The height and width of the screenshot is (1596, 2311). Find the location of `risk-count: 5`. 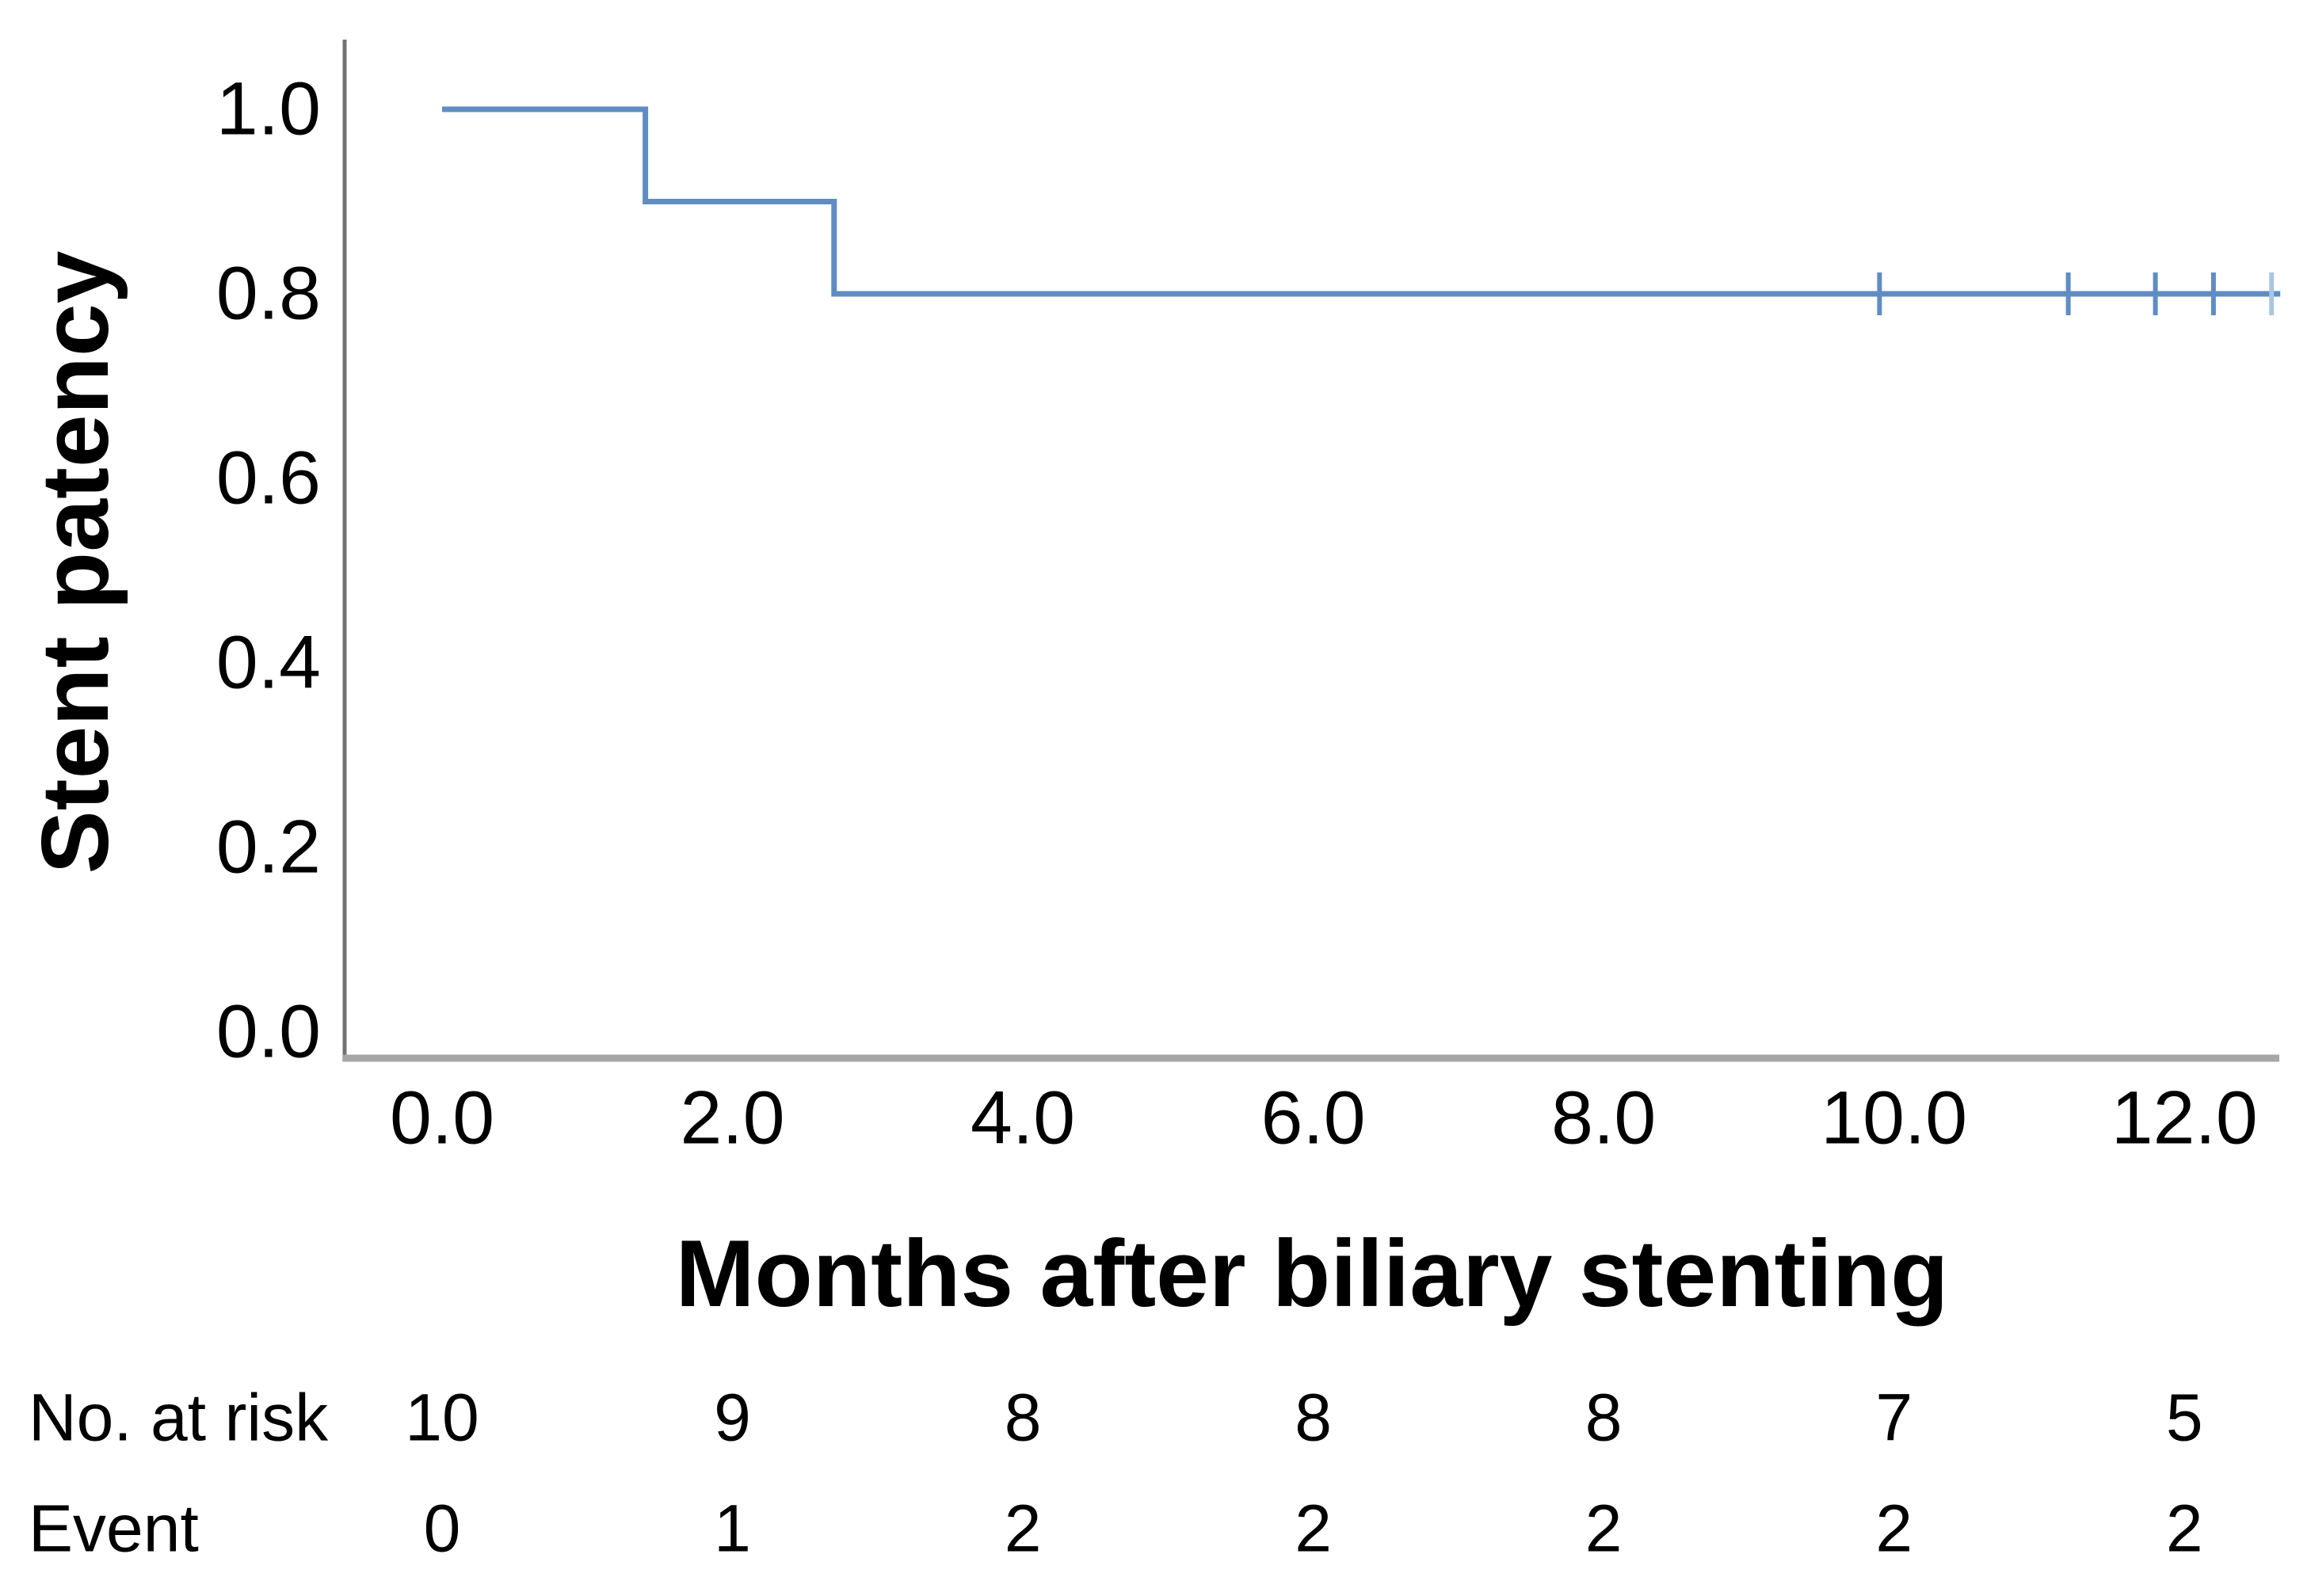

risk-count: 5 is located at coordinates (2184, 1417).